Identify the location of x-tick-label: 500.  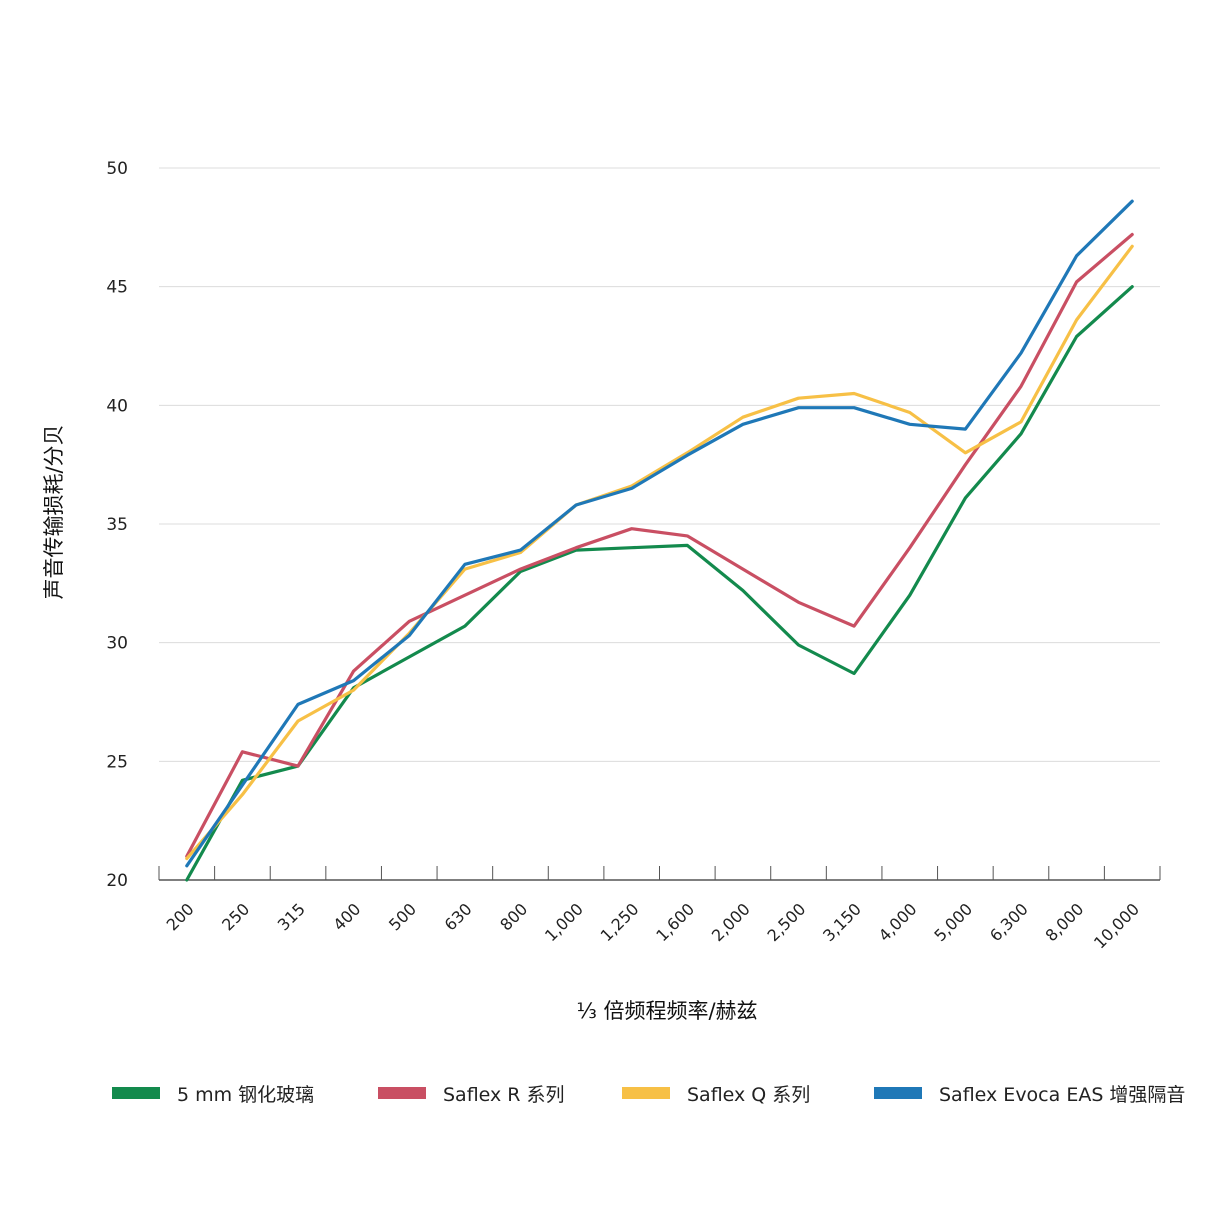
(402, 916).